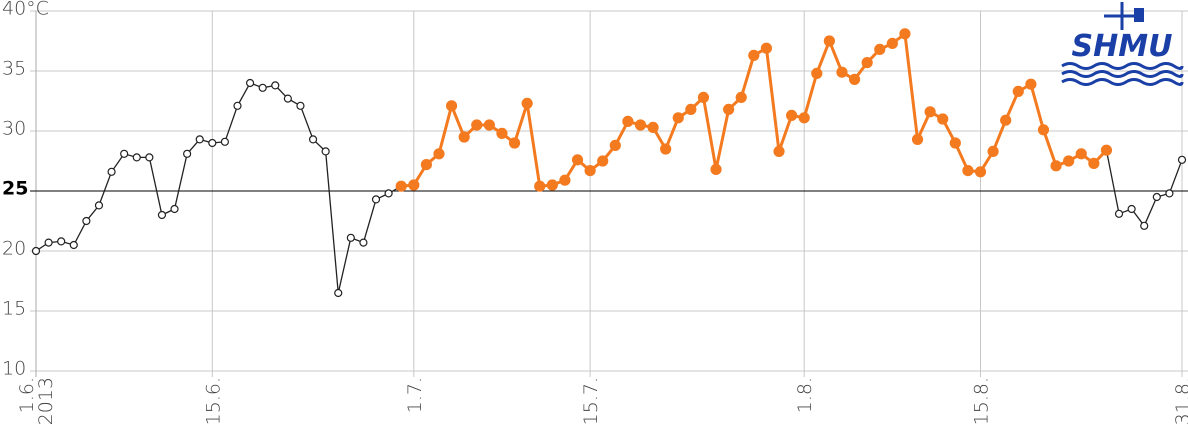 The width and height of the screenshot is (1188, 435). What do you see at coordinates (805, 395) in the screenshot?
I see `x-tick-label: 1.8.` at bounding box center [805, 395].